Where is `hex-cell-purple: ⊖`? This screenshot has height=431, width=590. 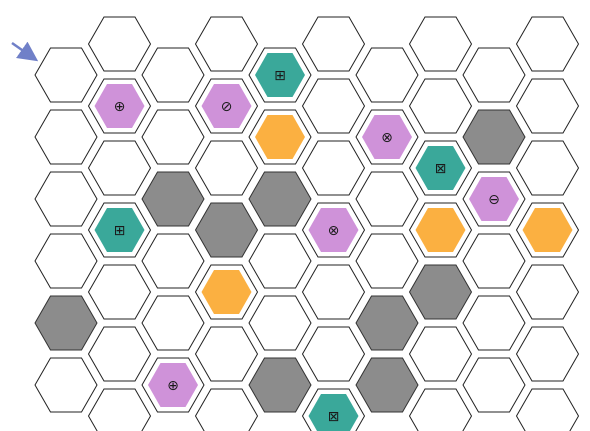 hex-cell-purple: ⊖ is located at coordinates (494, 199).